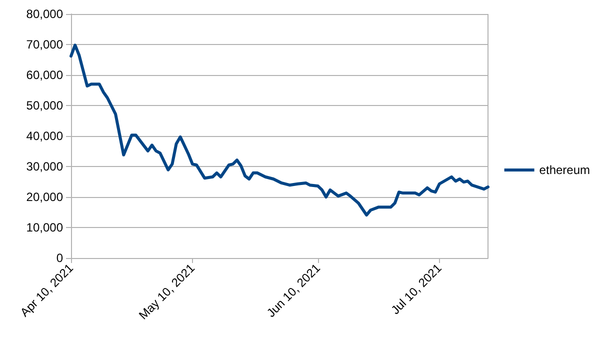 Image resolution: width=605 pixels, height=340 pixels. What do you see at coordinates (45, 136) in the screenshot?
I see `y-tick-label: 40,000` at bounding box center [45, 136].